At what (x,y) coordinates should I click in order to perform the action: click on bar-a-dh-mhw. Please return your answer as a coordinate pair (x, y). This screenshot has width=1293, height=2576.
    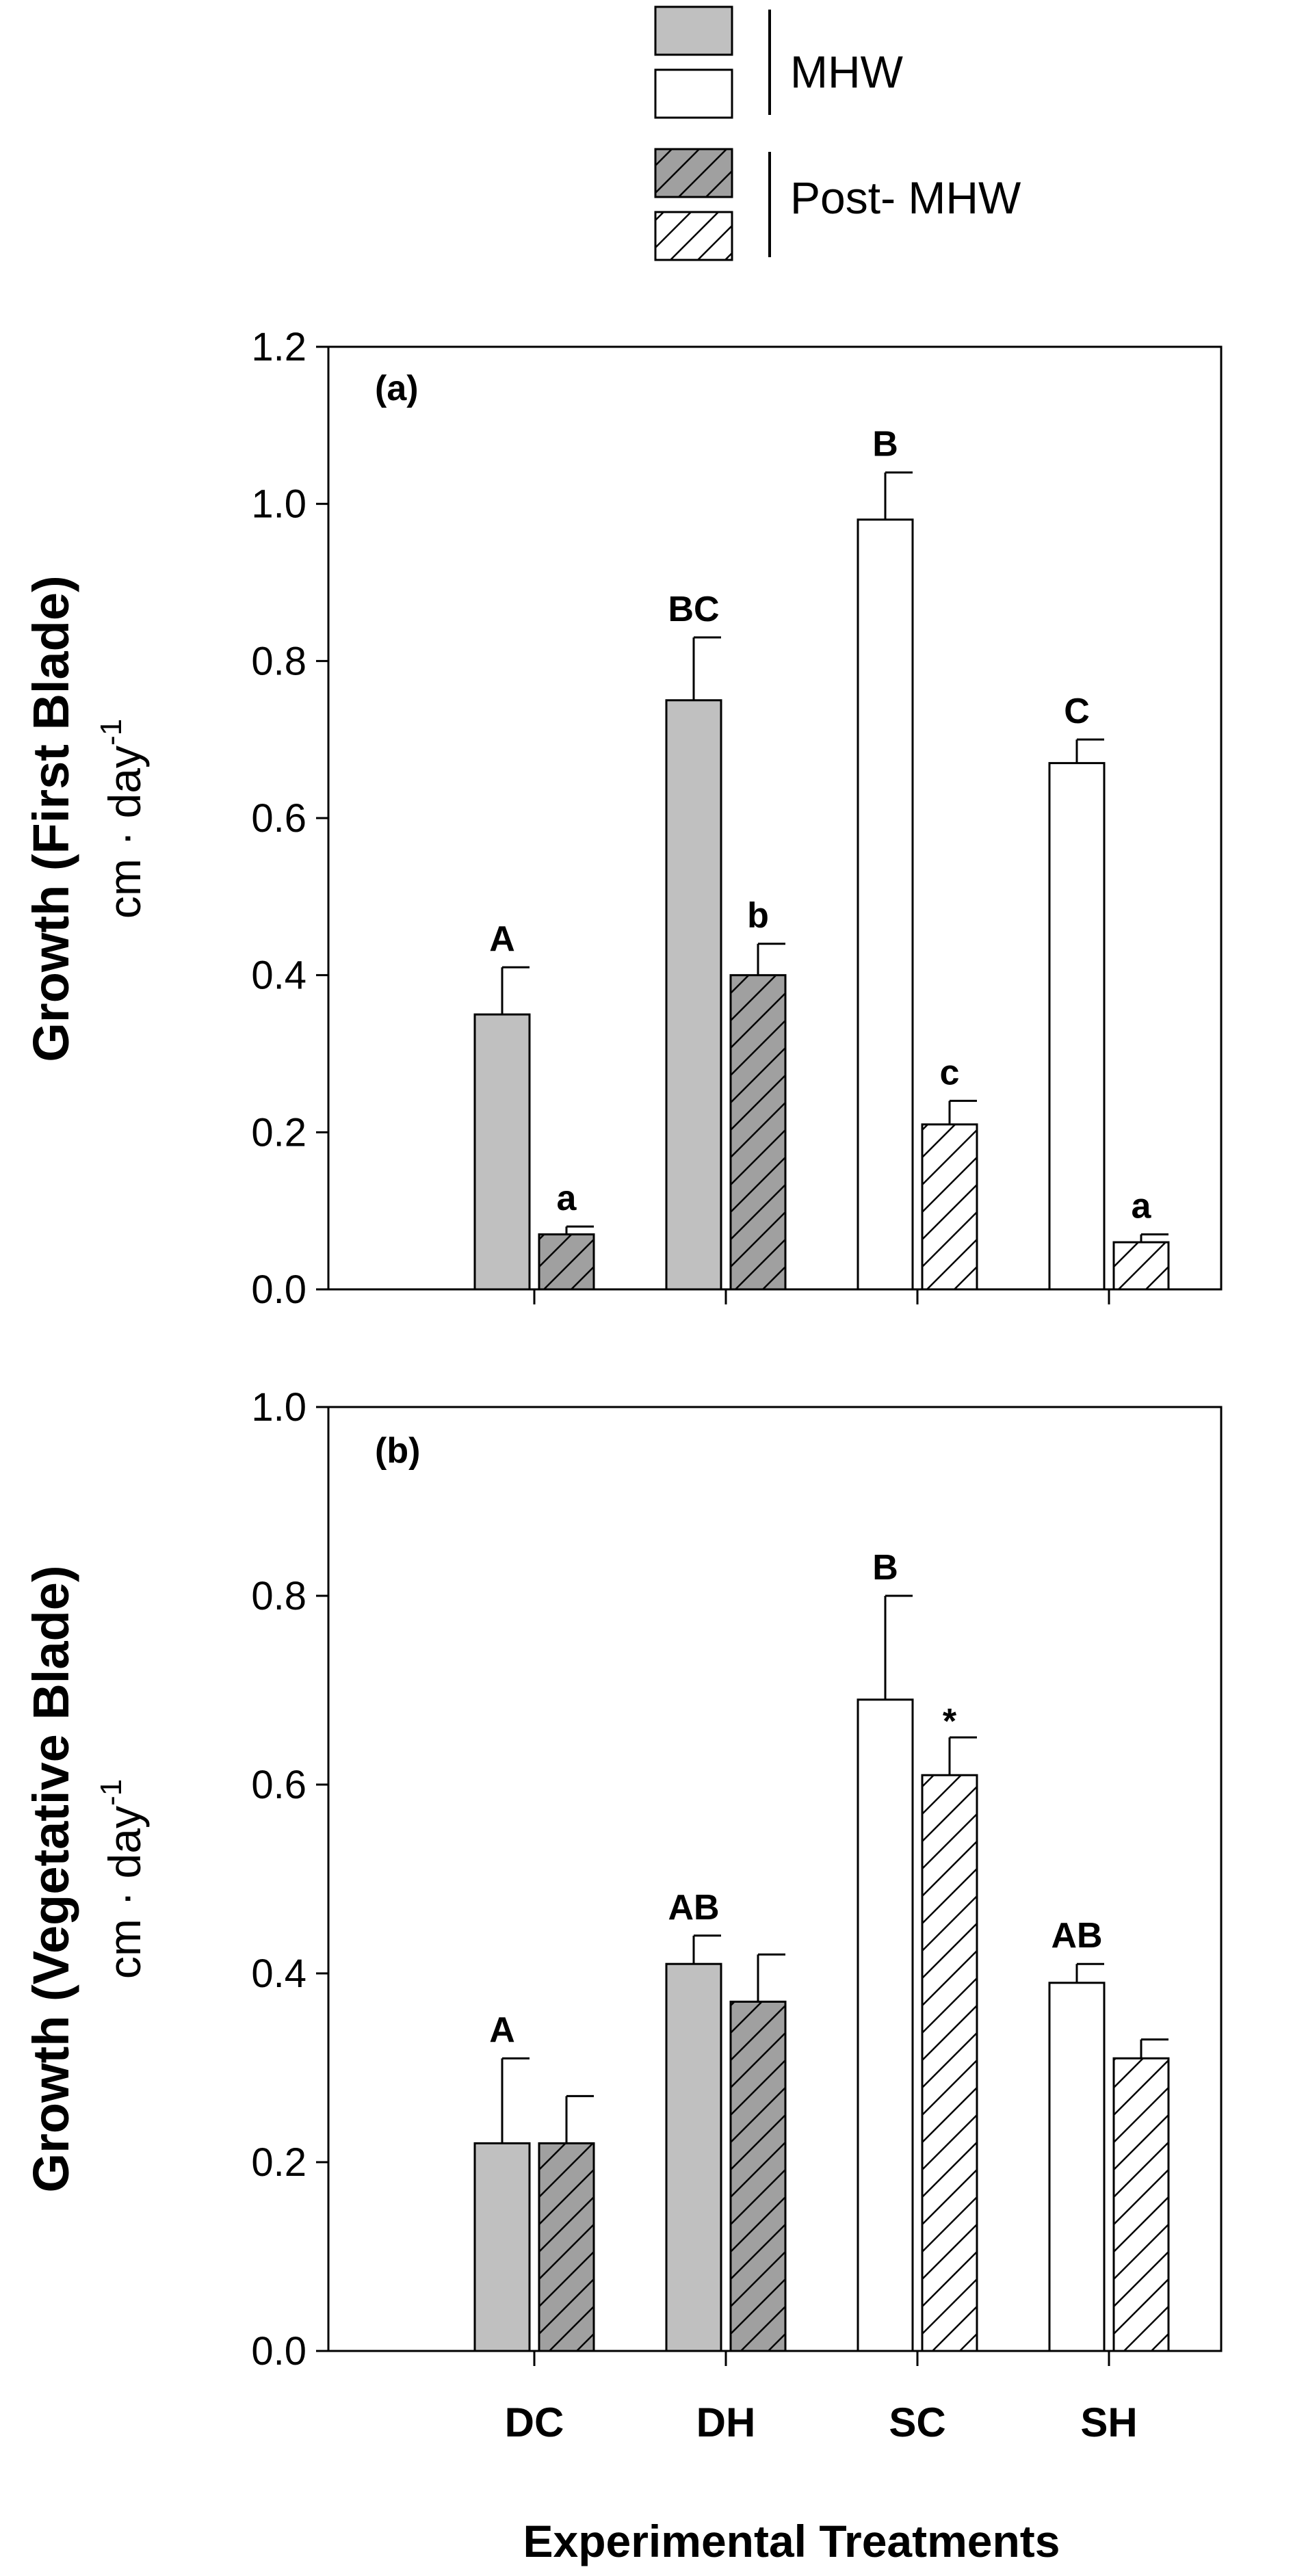
    Looking at the image, I should click on (693, 995).